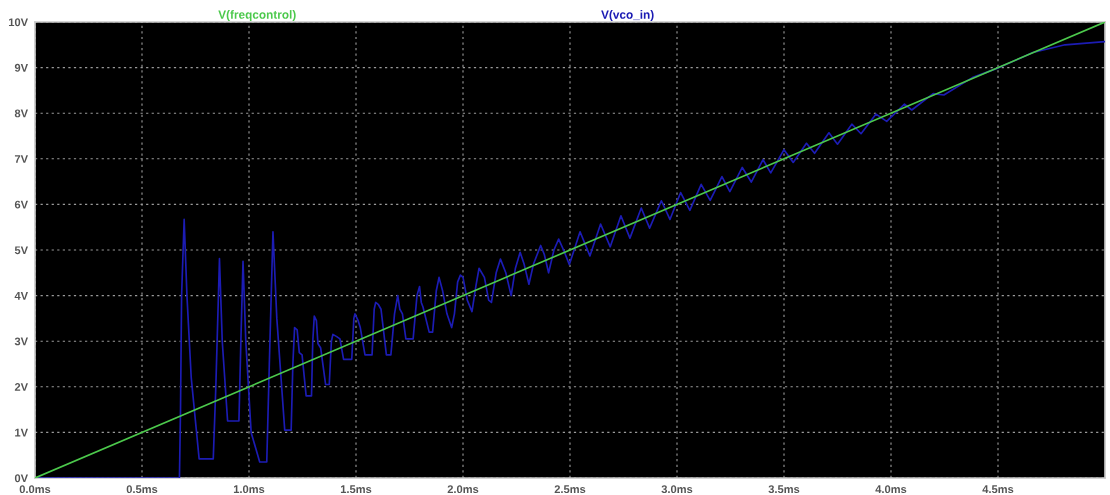 This screenshot has width=1110, height=495. What do you see at coordinates (21, 159) in the screenshot?
I see `y-tick-label: 7V` at bounding box center [21, 159].